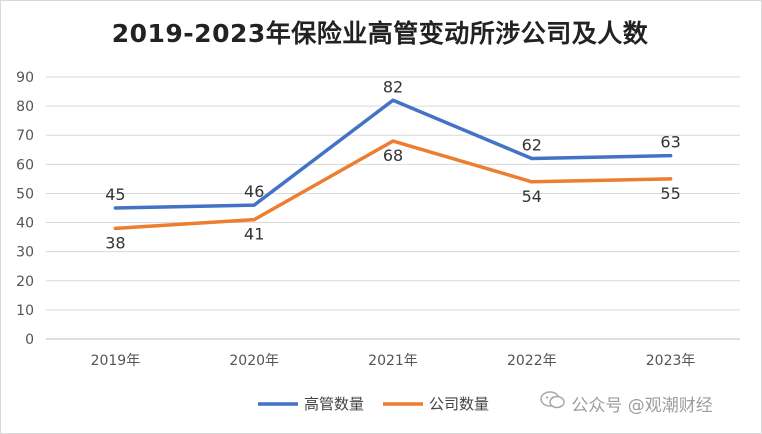  What do you see at coordinates (642, 406) in the screenshot?
I see `watermark-text: 公众号 @观潮财经` at bounding box center [642, 406].